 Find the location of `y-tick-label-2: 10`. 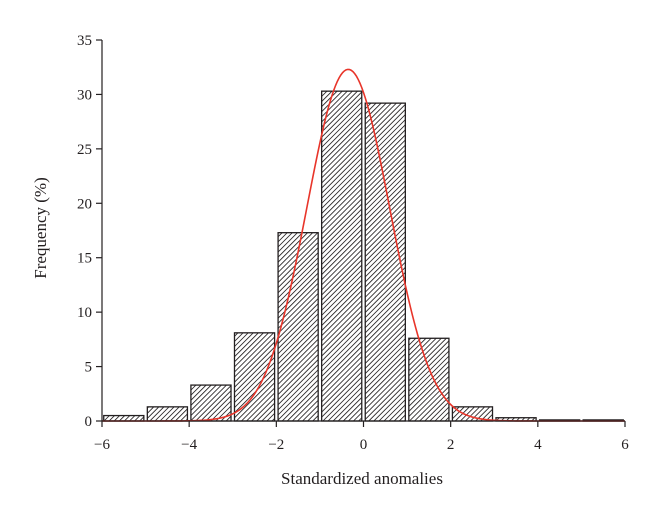

y-tick-label-2: 10 is located at coordinates (84, 313).